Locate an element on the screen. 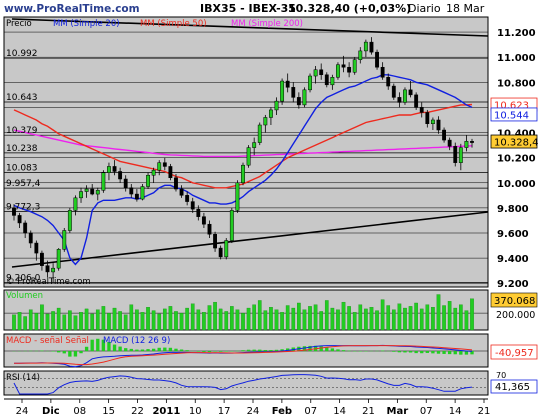 Image resolution: width=540 pixels, height=420 pixels. level-label: 10.238 is located at coordinates (22, 149).